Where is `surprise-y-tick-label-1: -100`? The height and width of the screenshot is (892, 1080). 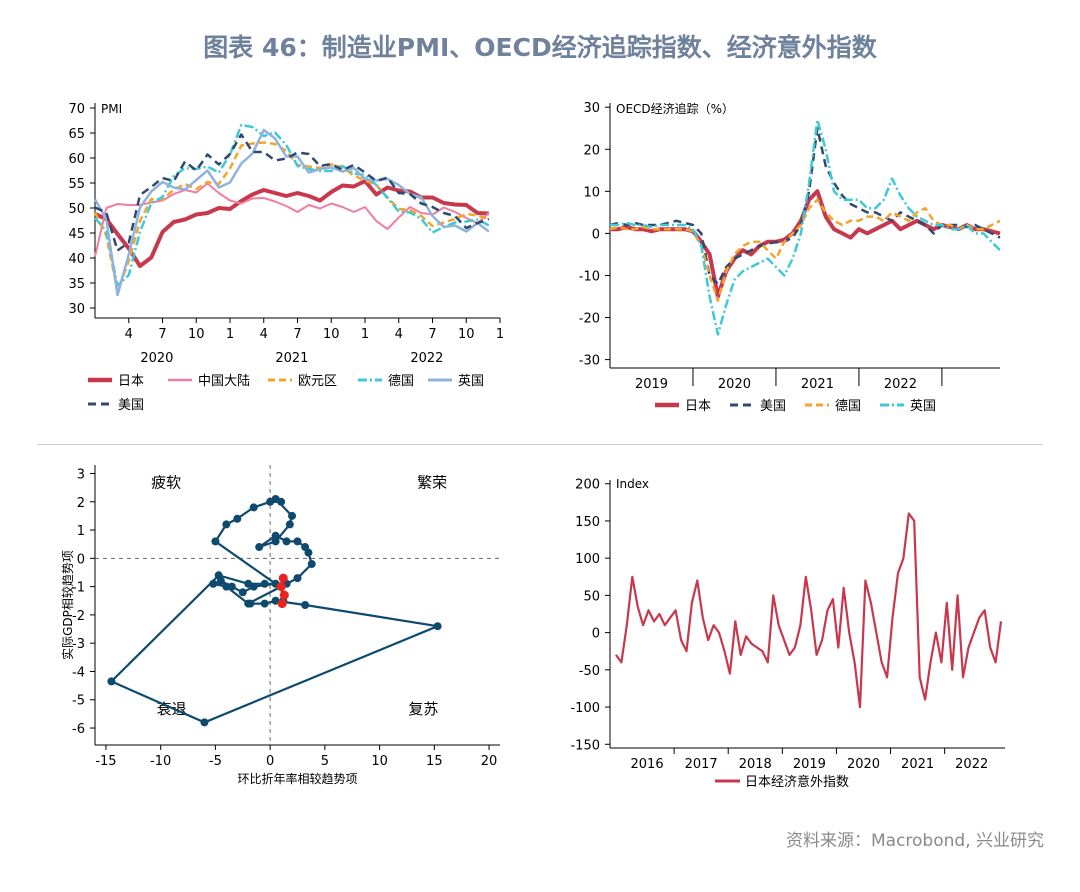 surprise-y-tick-label-1: -100 is located at coordinates (585, 708).